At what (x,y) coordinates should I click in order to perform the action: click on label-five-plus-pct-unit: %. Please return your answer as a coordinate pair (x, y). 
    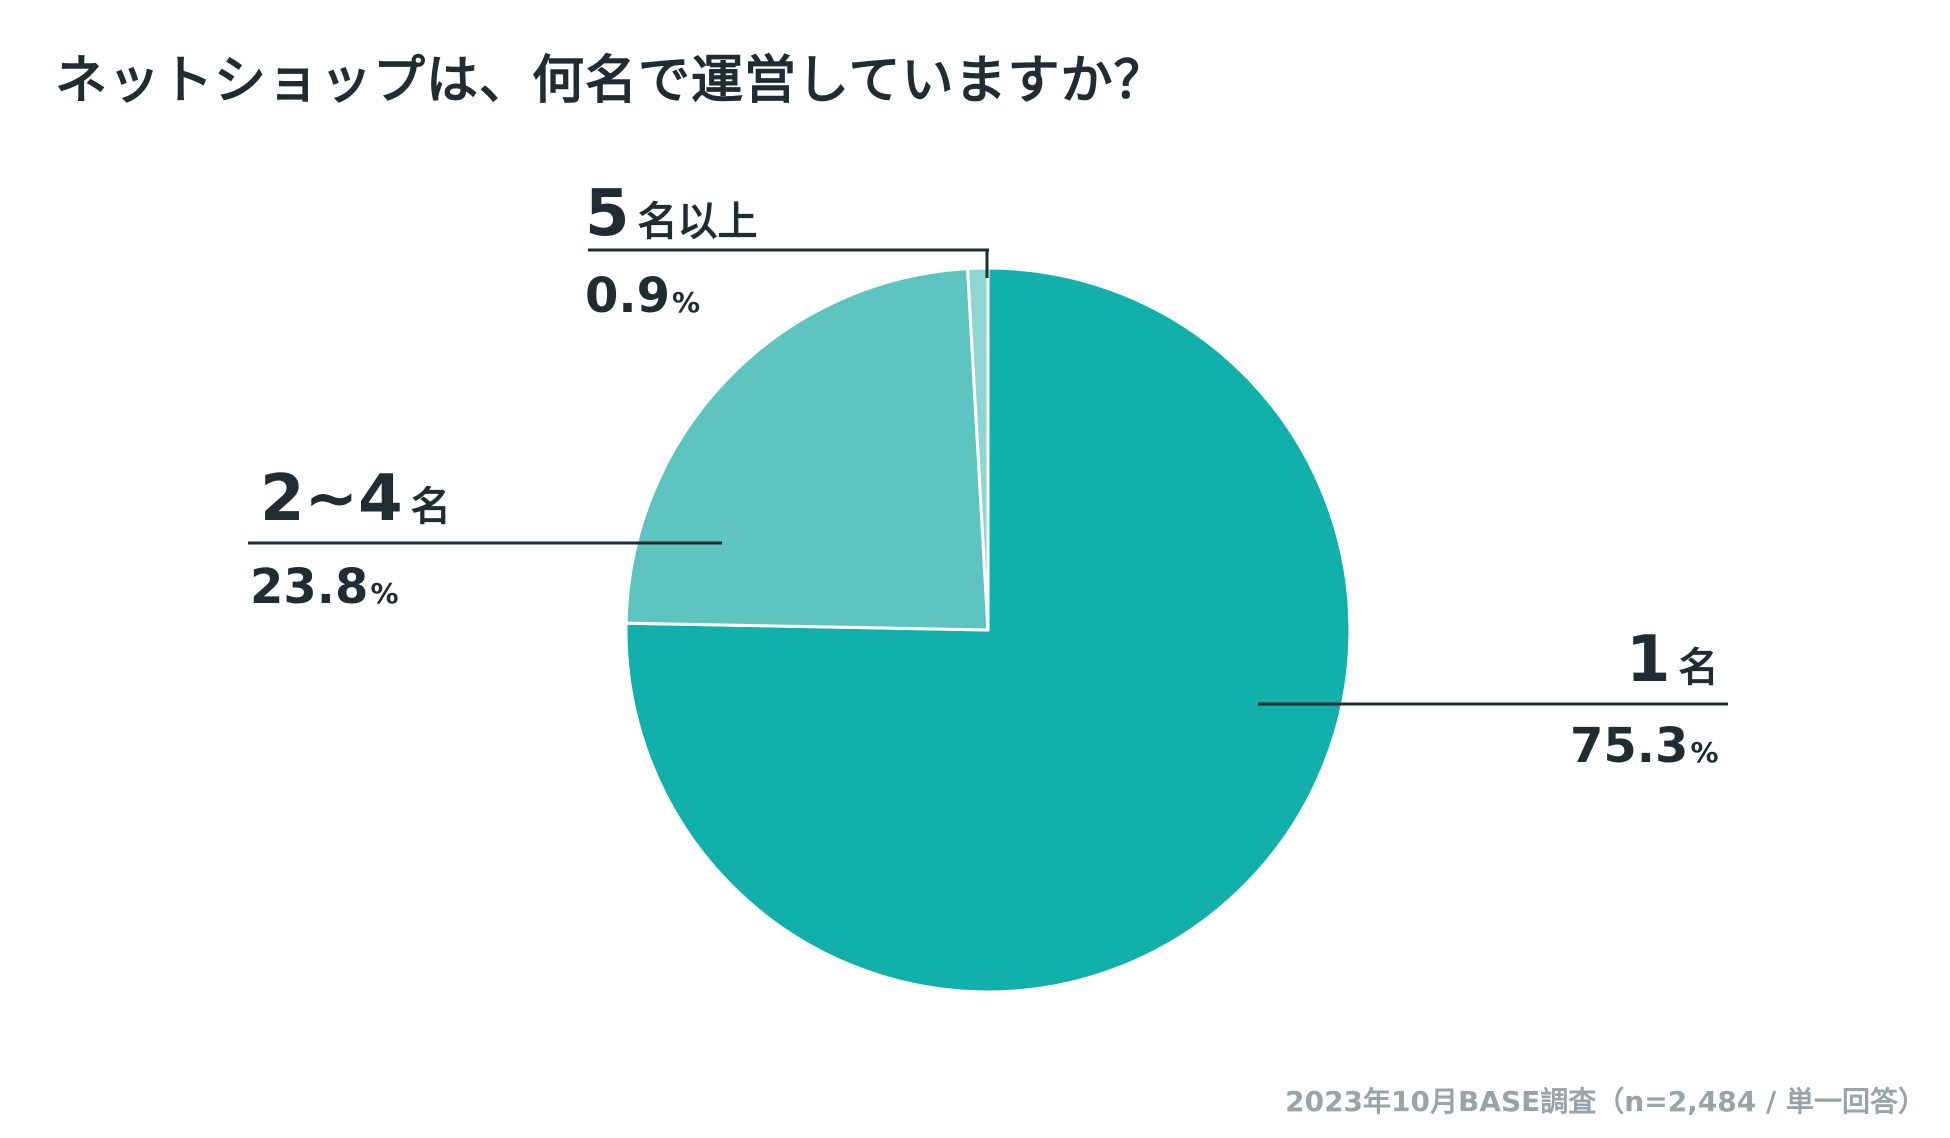
    Looking at the image, I should click on (686, 302).